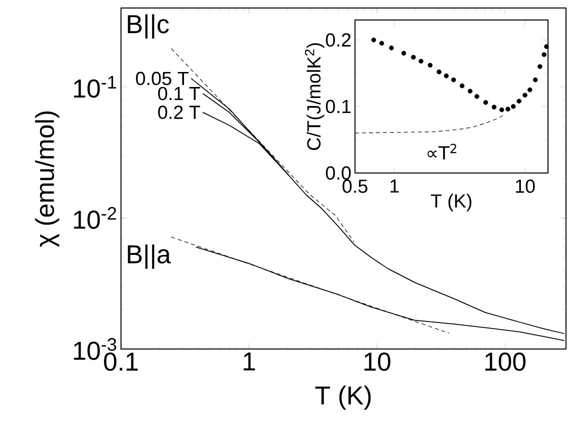 This screenshot has height=445, width=568. I want to click on series-label: 0.05 T, so click(162, 79).